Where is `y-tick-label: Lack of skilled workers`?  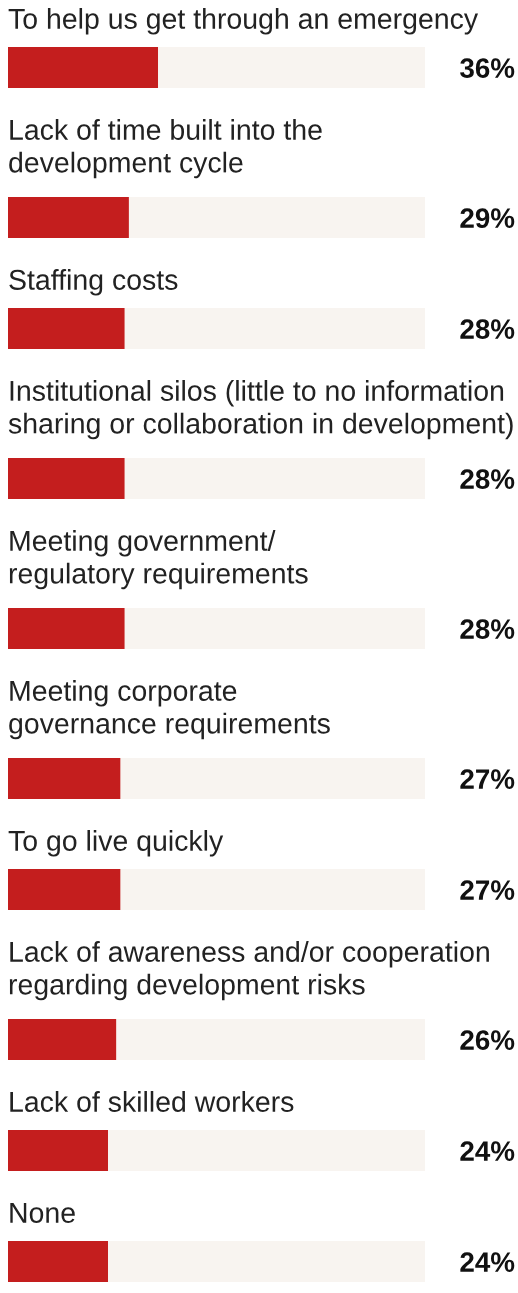
y-tick-label: Lack of skilled workers is located at coordinates (152, 1101).